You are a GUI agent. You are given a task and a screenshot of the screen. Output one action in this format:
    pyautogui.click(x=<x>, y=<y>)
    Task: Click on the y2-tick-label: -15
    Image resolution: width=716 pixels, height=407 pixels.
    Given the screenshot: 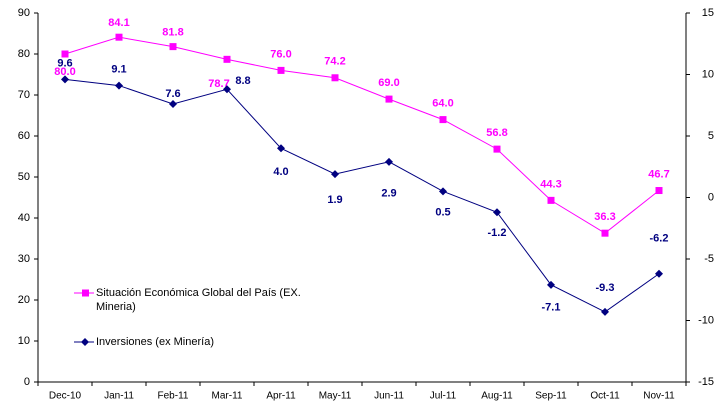 What is the action you would take?
    pyautogui.click(x=706, y=382)
    